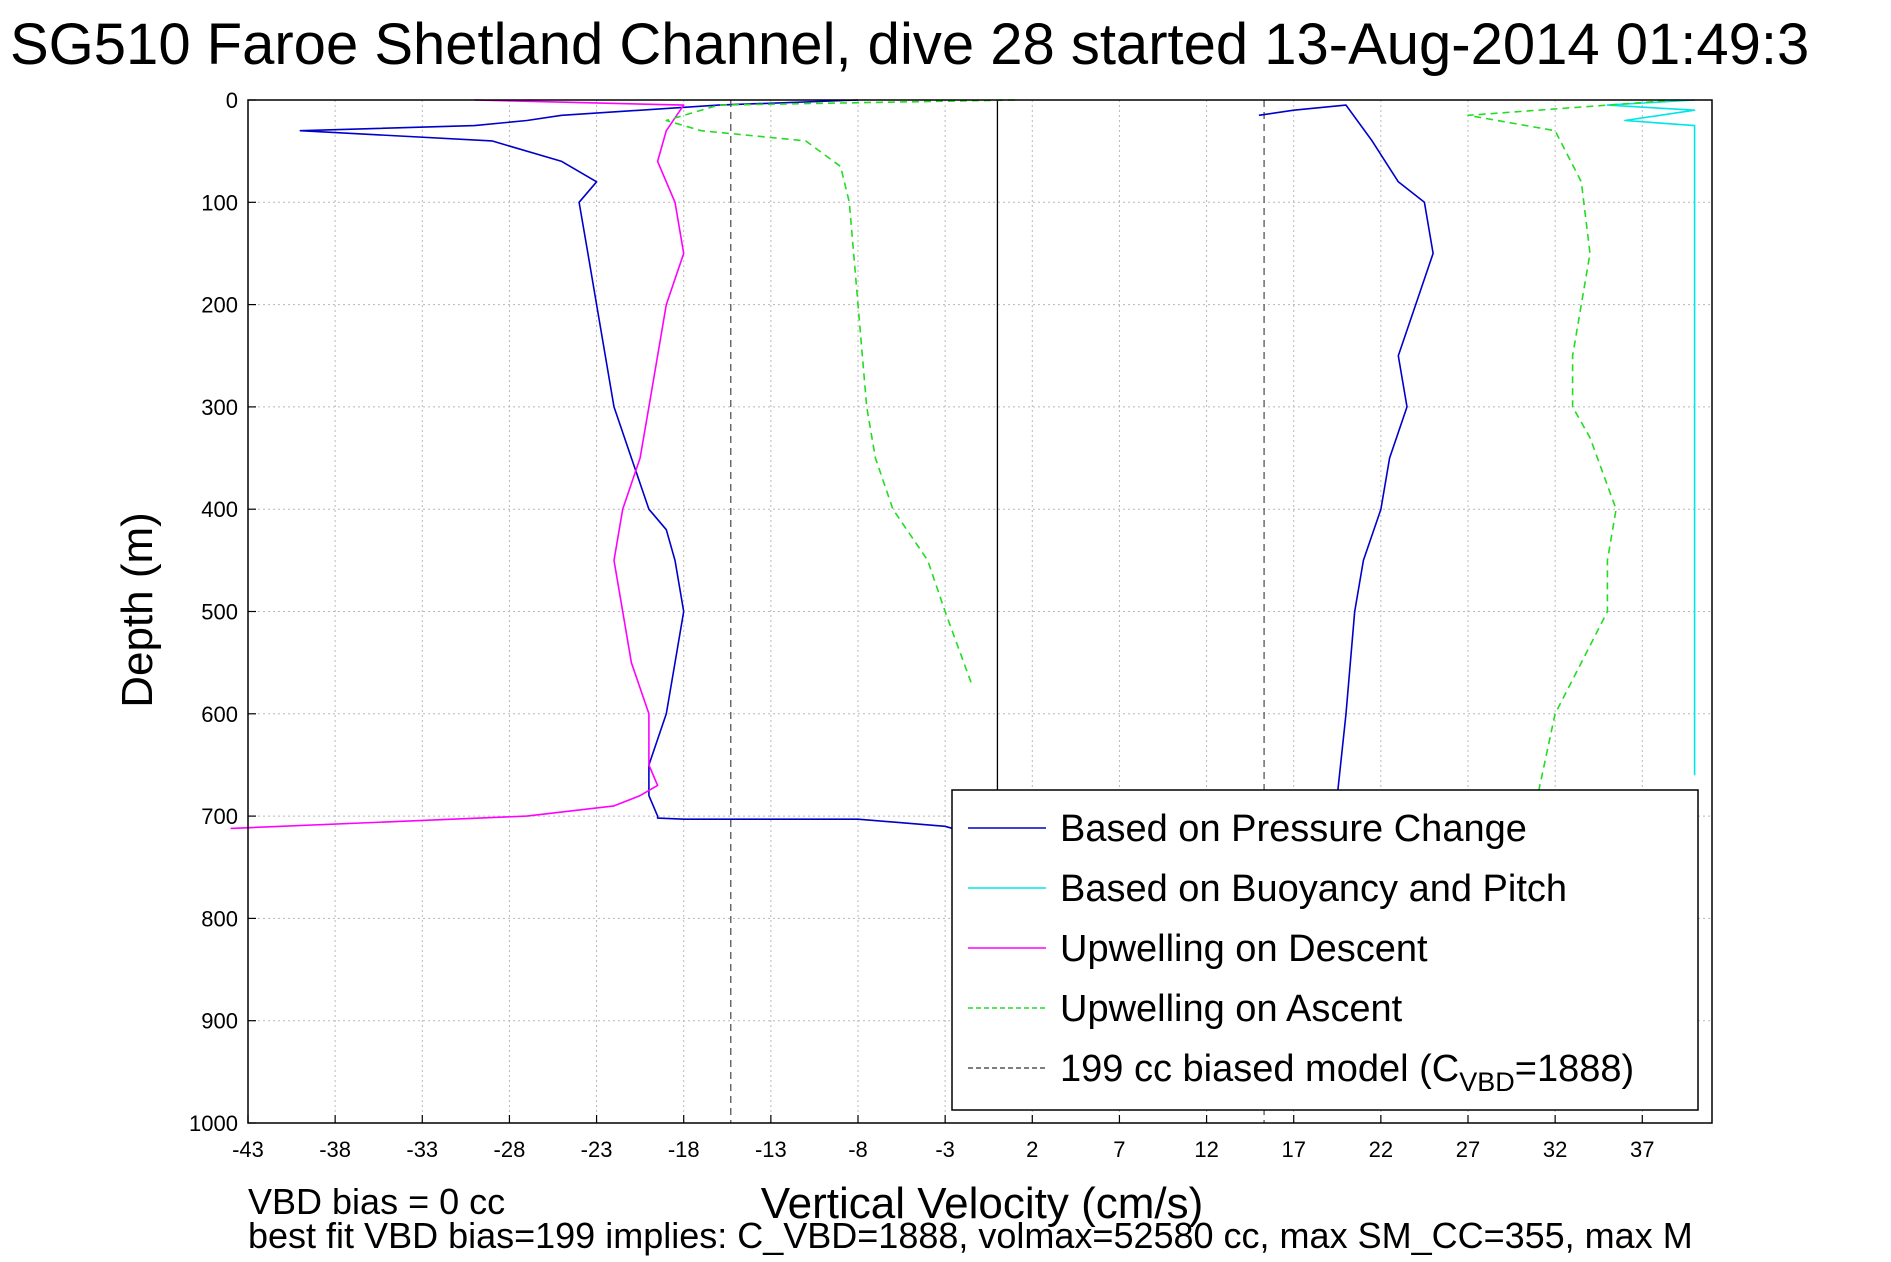 This screenshot has height=1262, width=1891. What do you see at coordinates (1347, 1072) in the screenshot?
I see `legend-label-4: 199 cc biased model (CVBD=1888)` at bounding box center [1347, 1072].